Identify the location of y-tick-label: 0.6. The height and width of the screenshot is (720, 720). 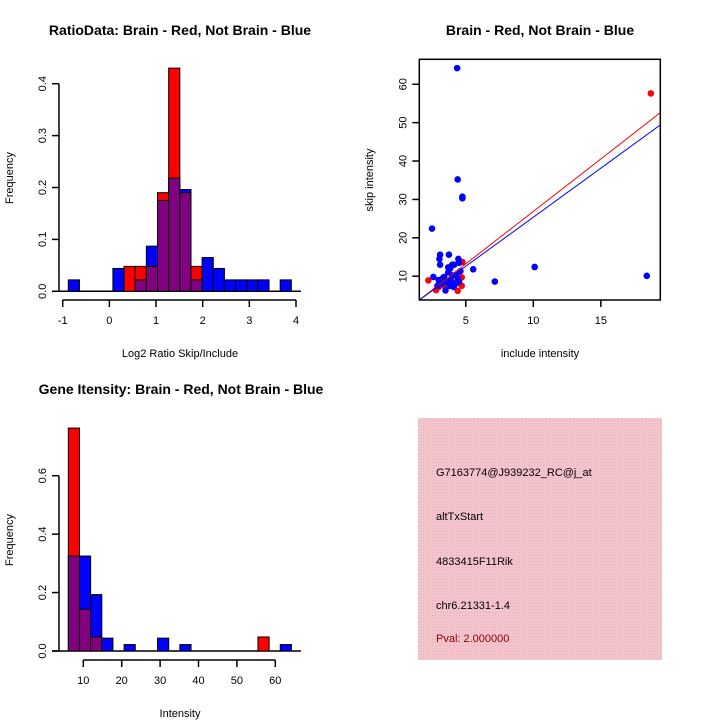
(43, 475).